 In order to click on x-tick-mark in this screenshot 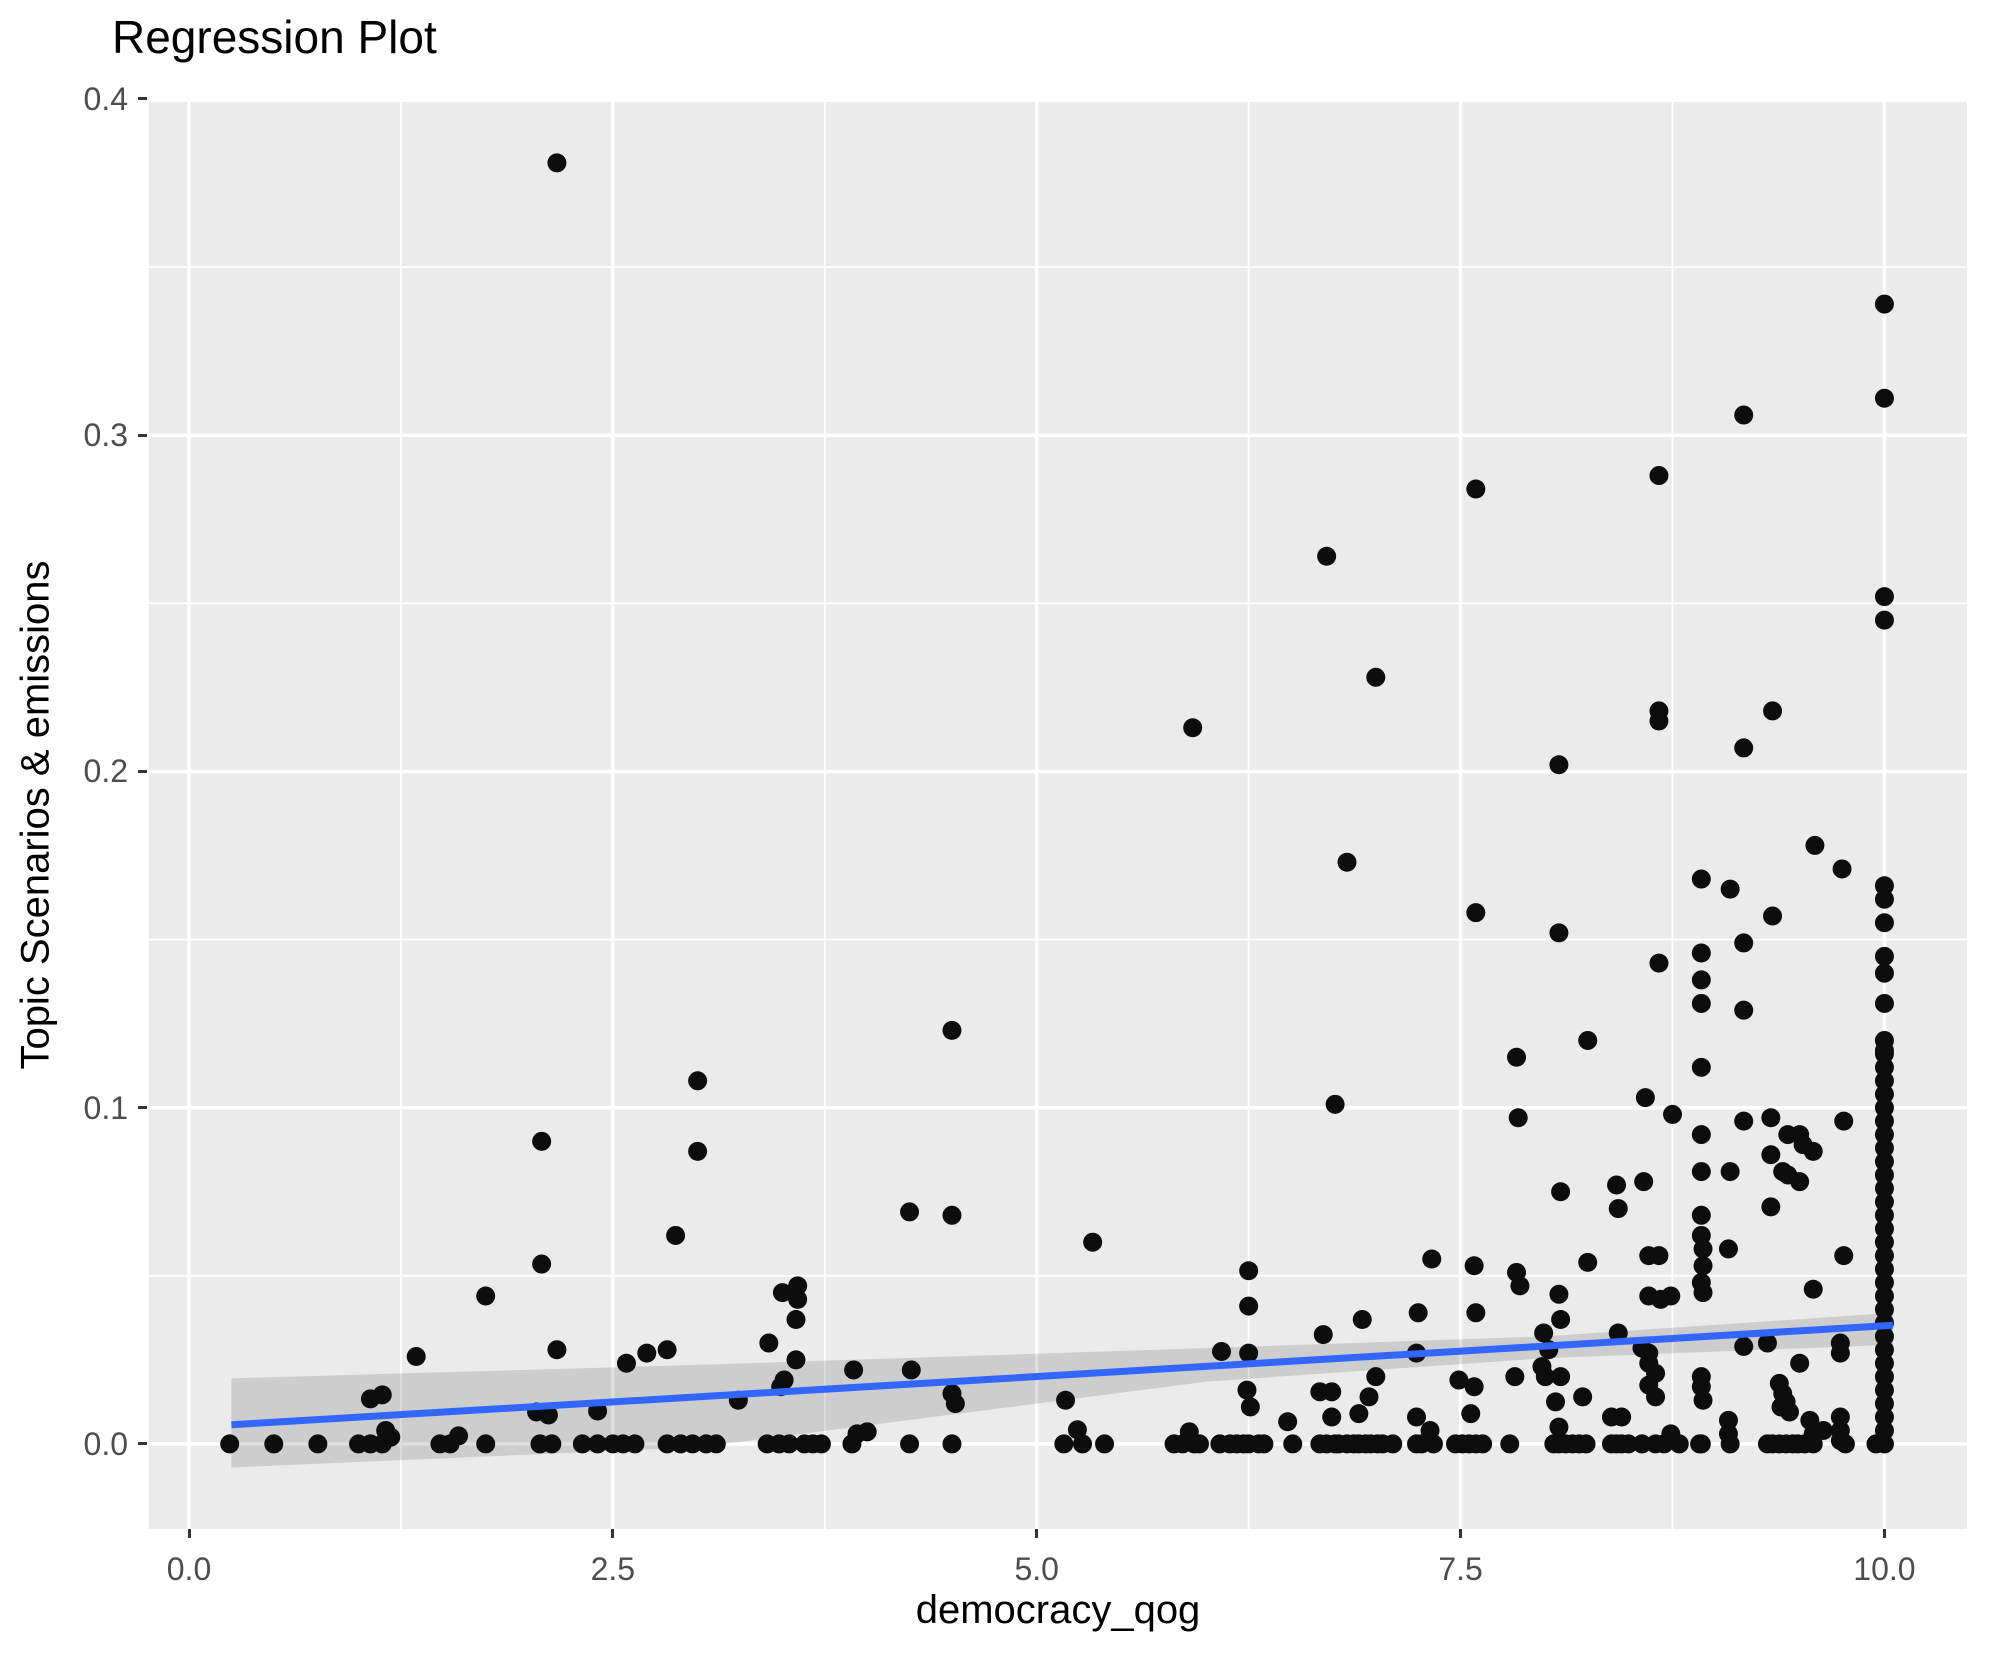, I will do `click(1461, 1533)`.